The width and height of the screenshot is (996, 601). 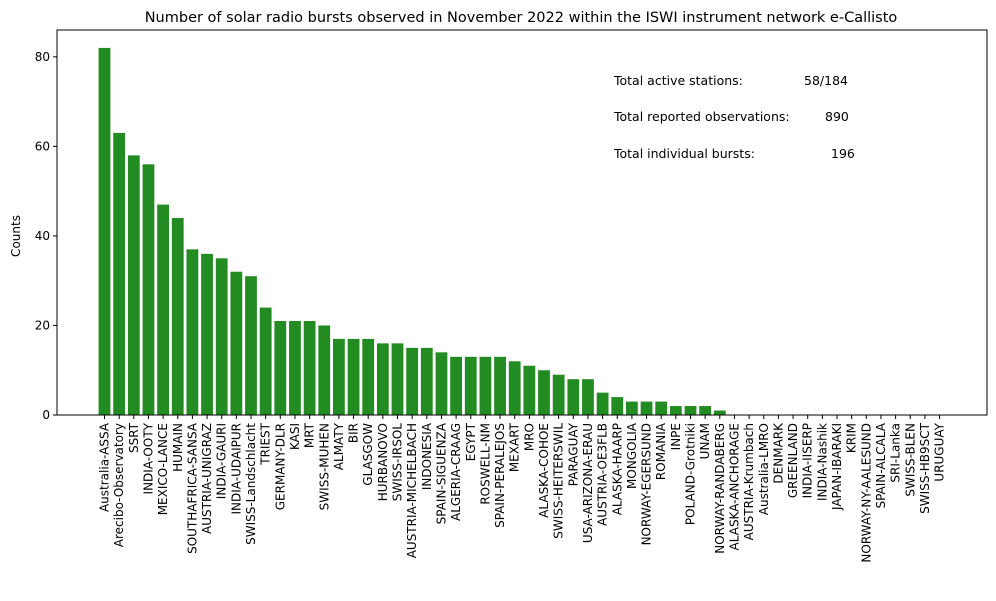 I want to click on annotation-active-stations-label: Total active stations:, so click(x=678, y=80).